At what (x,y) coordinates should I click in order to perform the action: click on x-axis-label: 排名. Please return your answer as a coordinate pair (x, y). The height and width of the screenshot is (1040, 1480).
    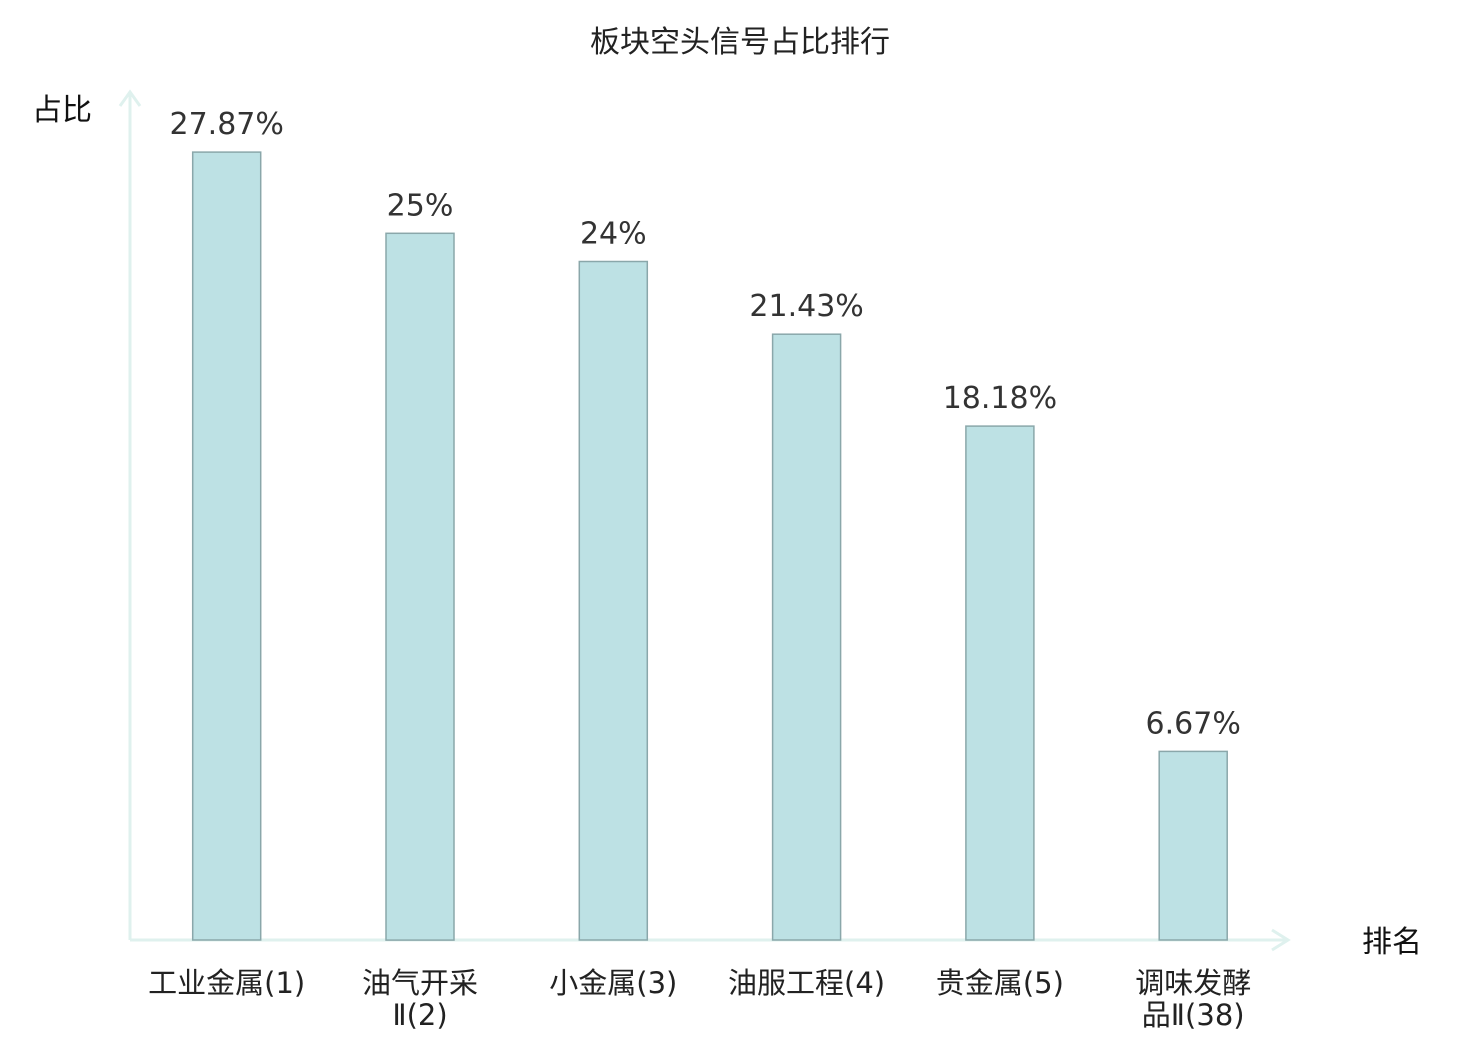
    Looking at the image, I should click on (1392, 942).